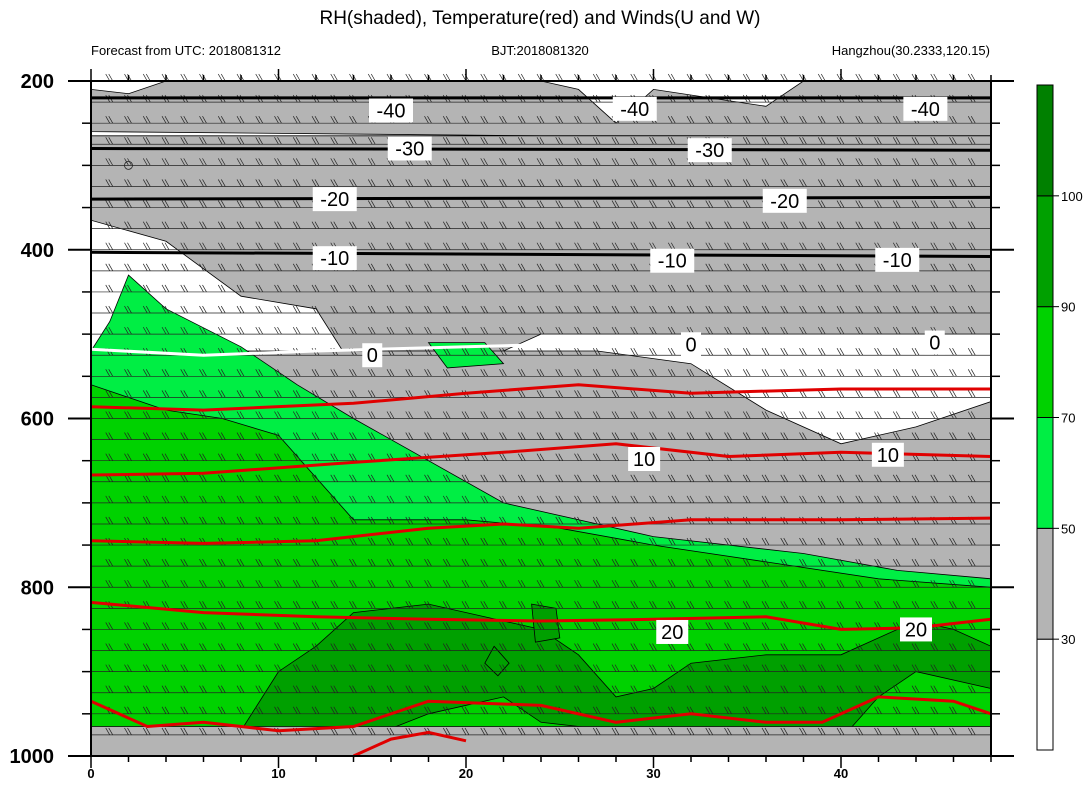  What do you see at coordinates (1045, 583) in the screenshot?
I see `colorbar-swatch` at bounding box center [1045, 583].